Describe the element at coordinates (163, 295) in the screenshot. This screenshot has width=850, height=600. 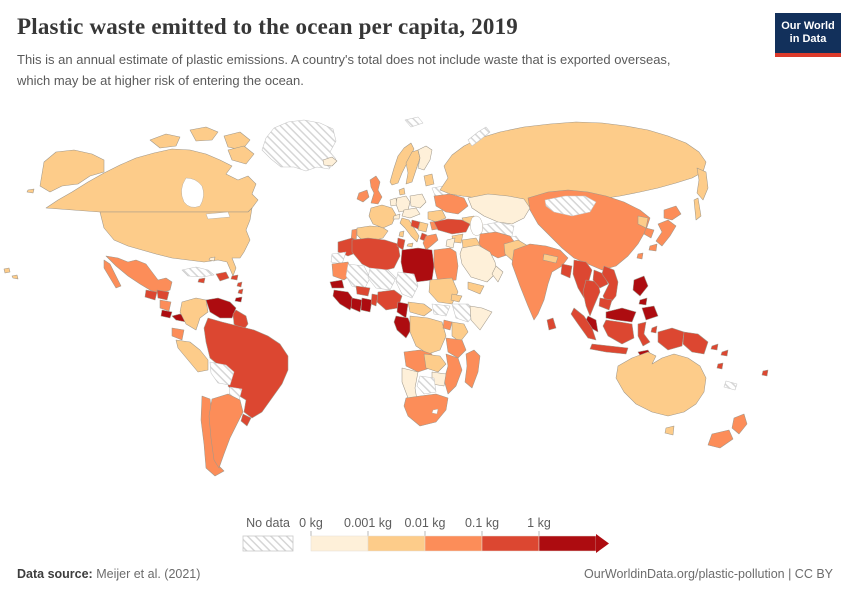
I see `country-honduras` at that location.